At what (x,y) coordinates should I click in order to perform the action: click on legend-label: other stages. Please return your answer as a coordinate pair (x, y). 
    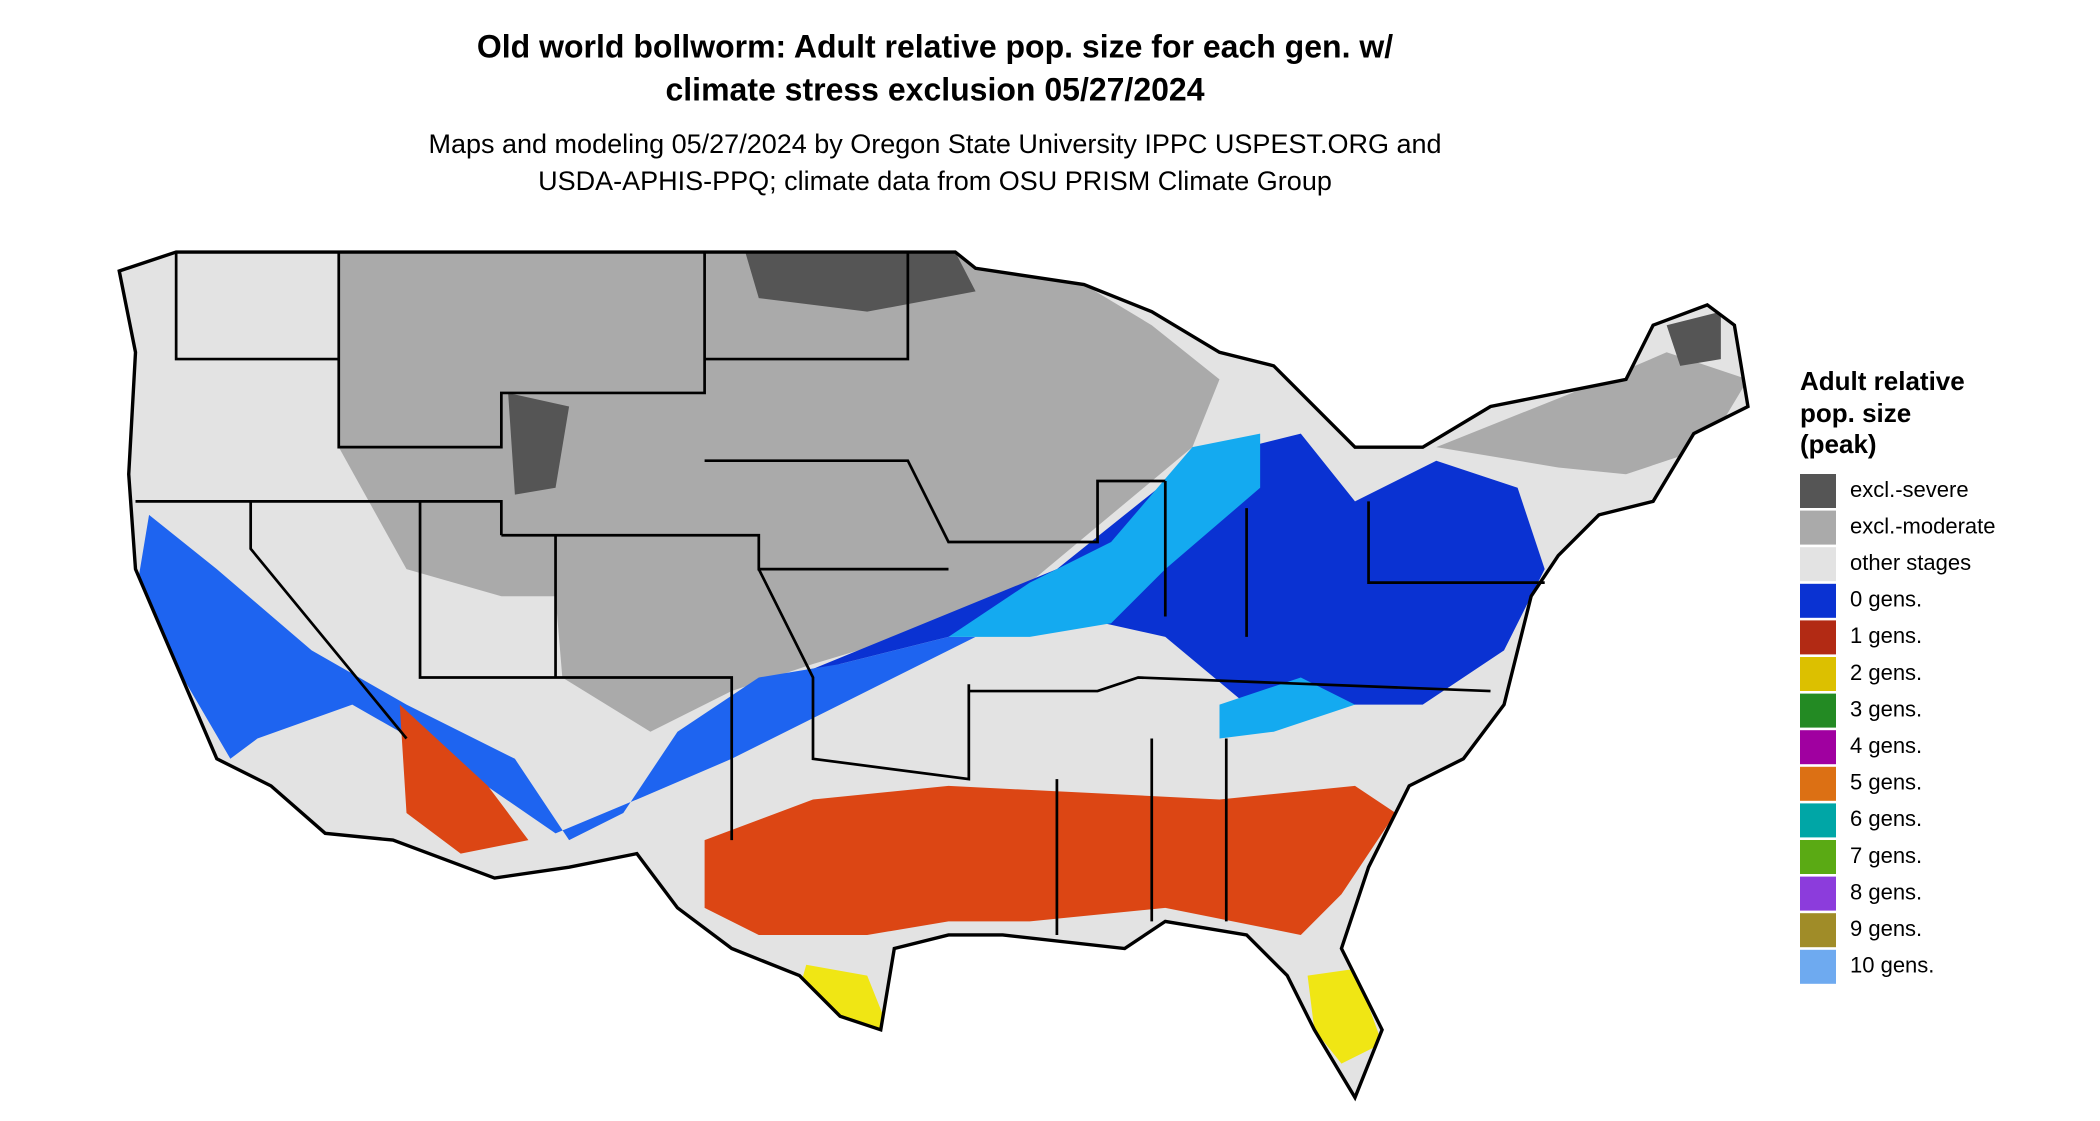
    Looking at the image, I should click on (1910, 562).